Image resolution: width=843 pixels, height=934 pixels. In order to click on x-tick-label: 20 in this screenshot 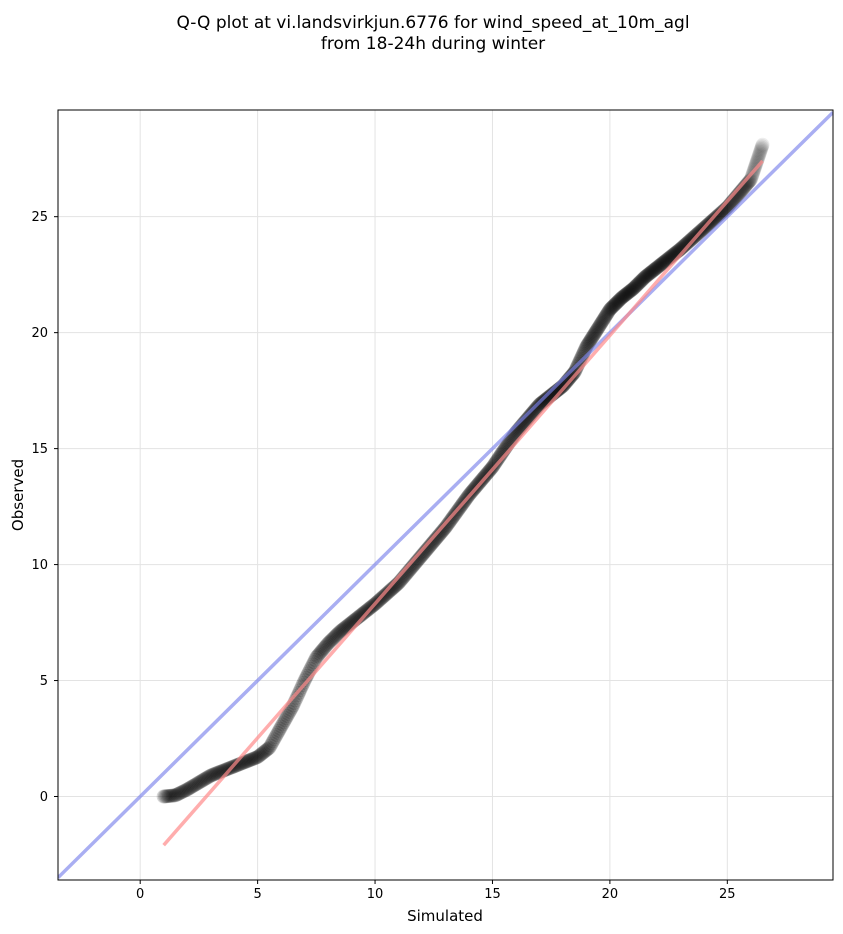, I will do `click(610, 894)`.